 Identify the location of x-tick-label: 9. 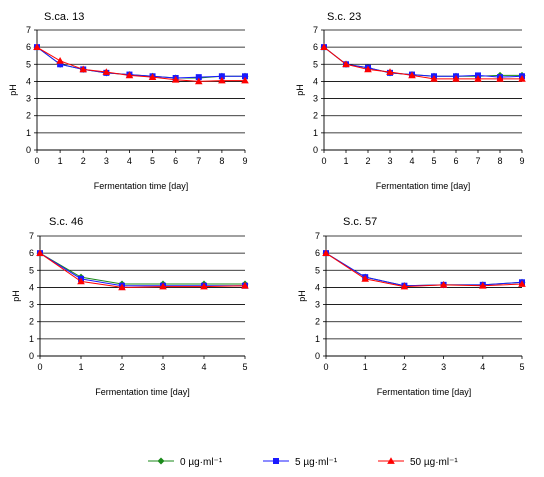
(244, 161).